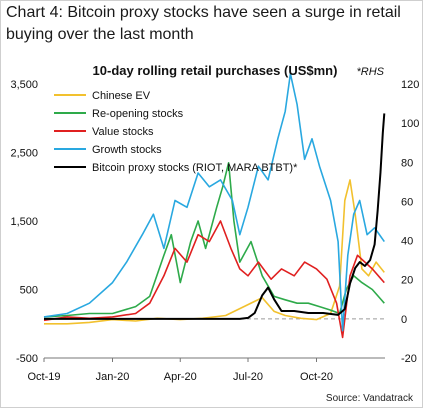 Image resolution: width=423 pixels, height=408 pixels. Describe the element at coordinates (127, 150) in the screenshot. I see `legend-label: Growth stocks` at that location.